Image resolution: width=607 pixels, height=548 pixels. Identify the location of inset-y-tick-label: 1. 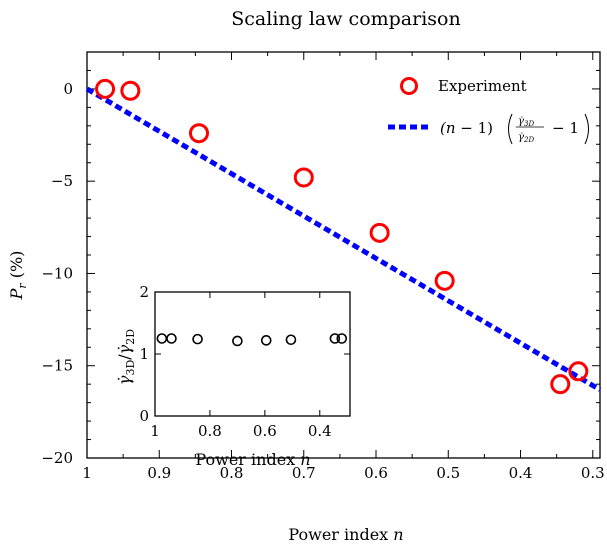
(144, 354).